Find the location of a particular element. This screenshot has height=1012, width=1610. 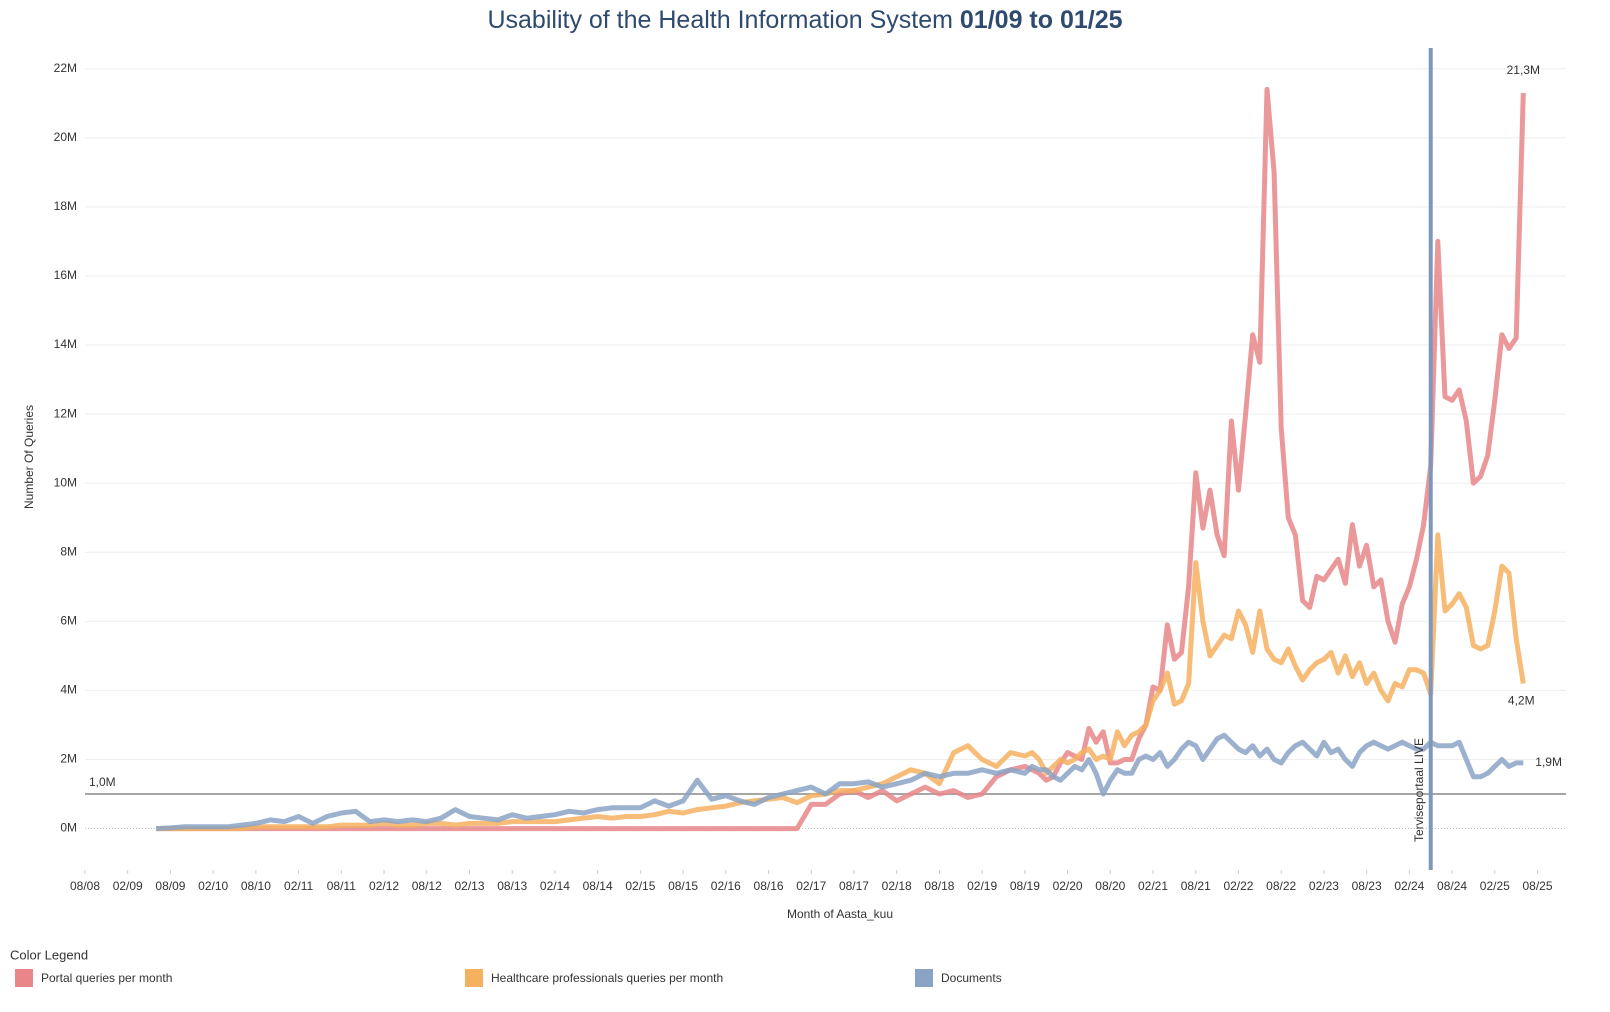

reference-label: Terviseportaal LIVE is located at coordinates (1419, 790).